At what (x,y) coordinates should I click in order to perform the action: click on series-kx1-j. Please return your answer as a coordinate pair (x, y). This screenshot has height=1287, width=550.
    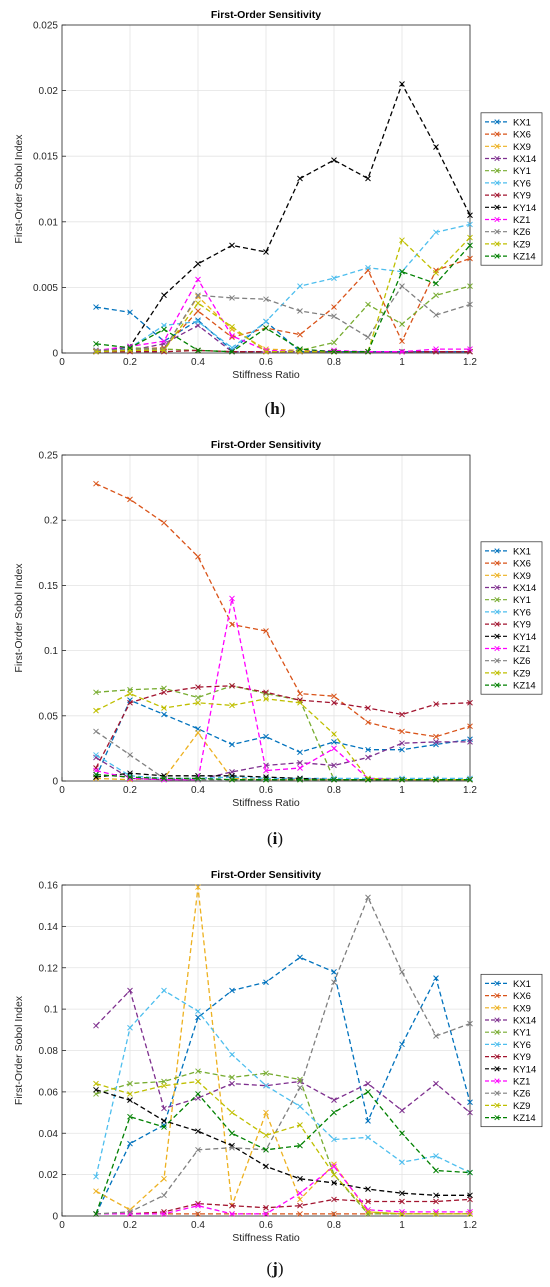
    Looking at the image, I should click on (283, 1085).